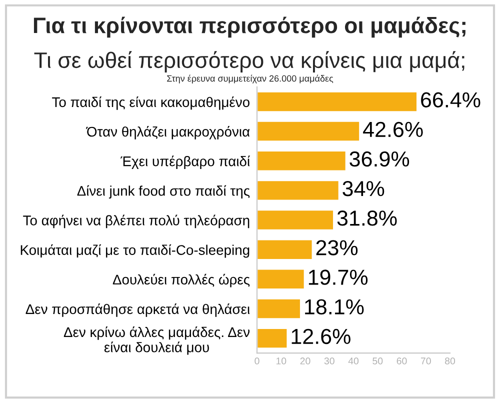  What do you see at coordinates (329, 361) in the screenshot?
I see `x-tick-label: 30` at bounding box center [329, 361].